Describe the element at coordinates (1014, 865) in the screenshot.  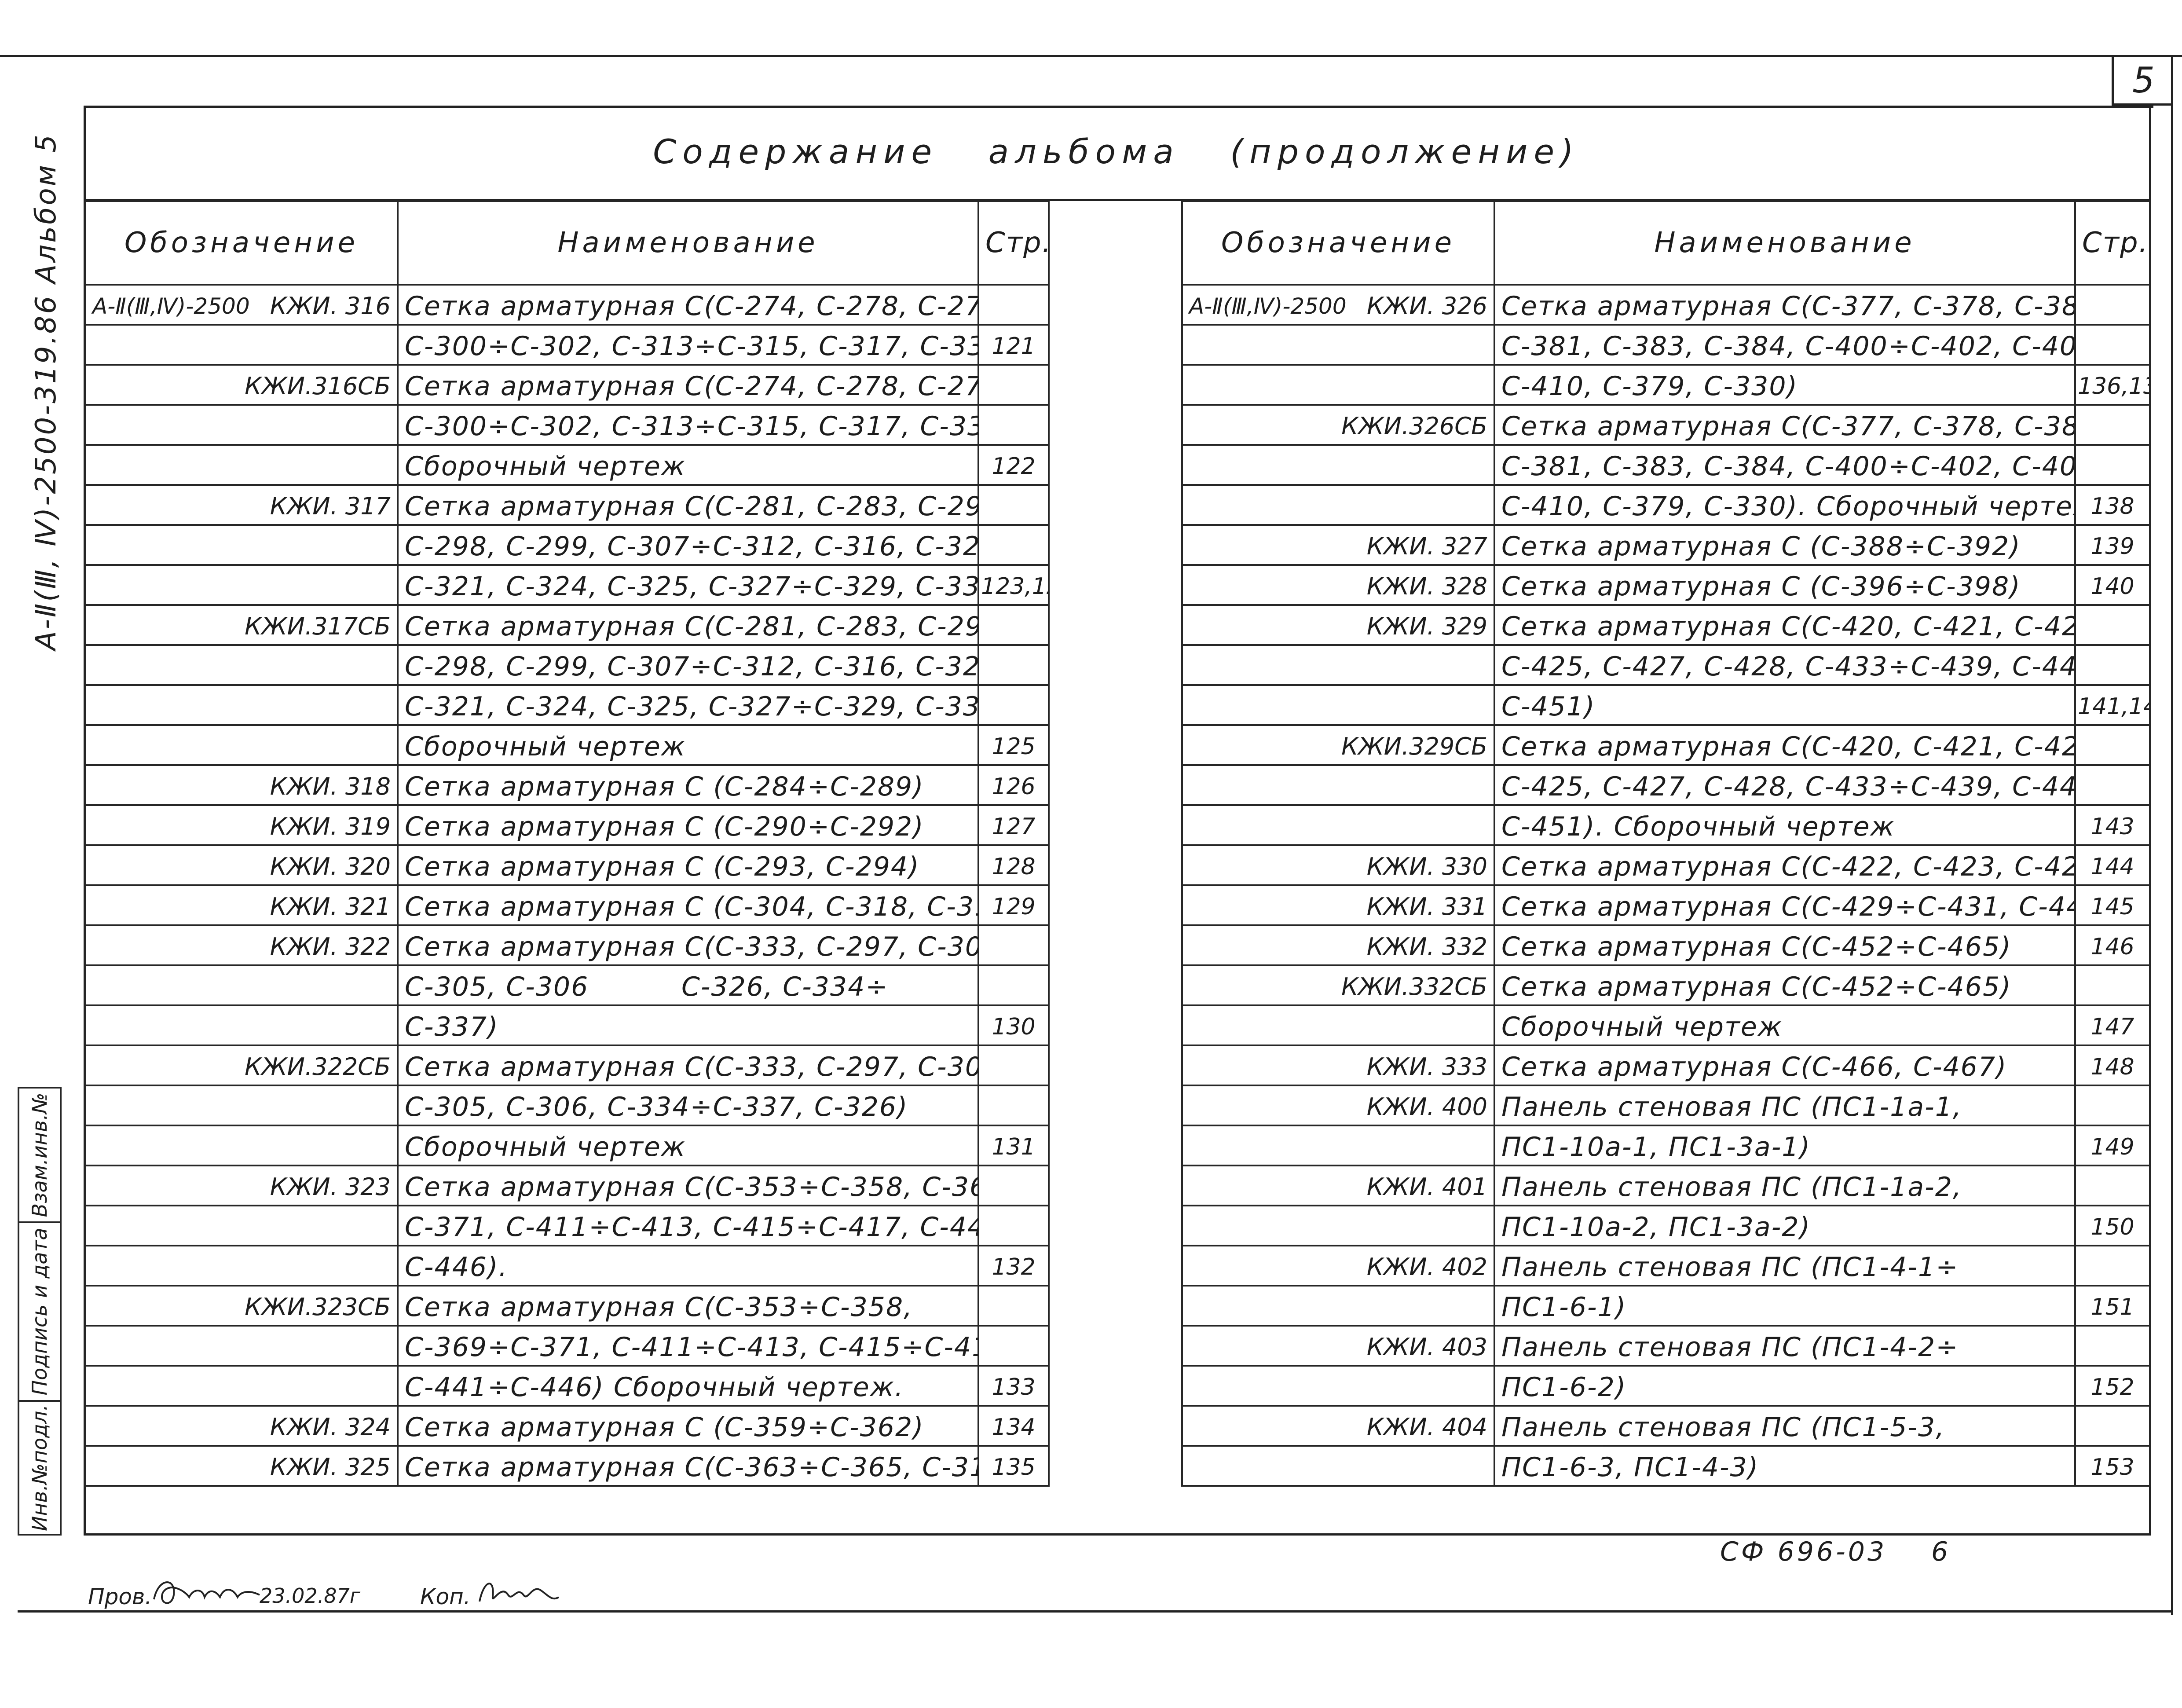
I see `page-cell: 128` at that location.